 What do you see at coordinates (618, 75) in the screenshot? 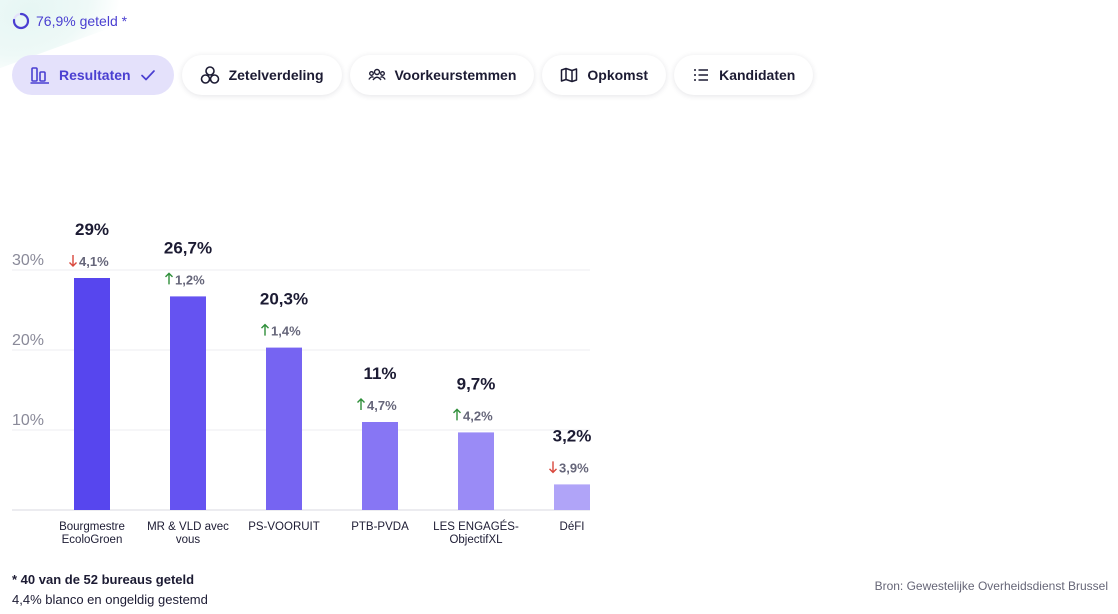
I see `tab-label: Opkomst` at bounding box center [618, 75].